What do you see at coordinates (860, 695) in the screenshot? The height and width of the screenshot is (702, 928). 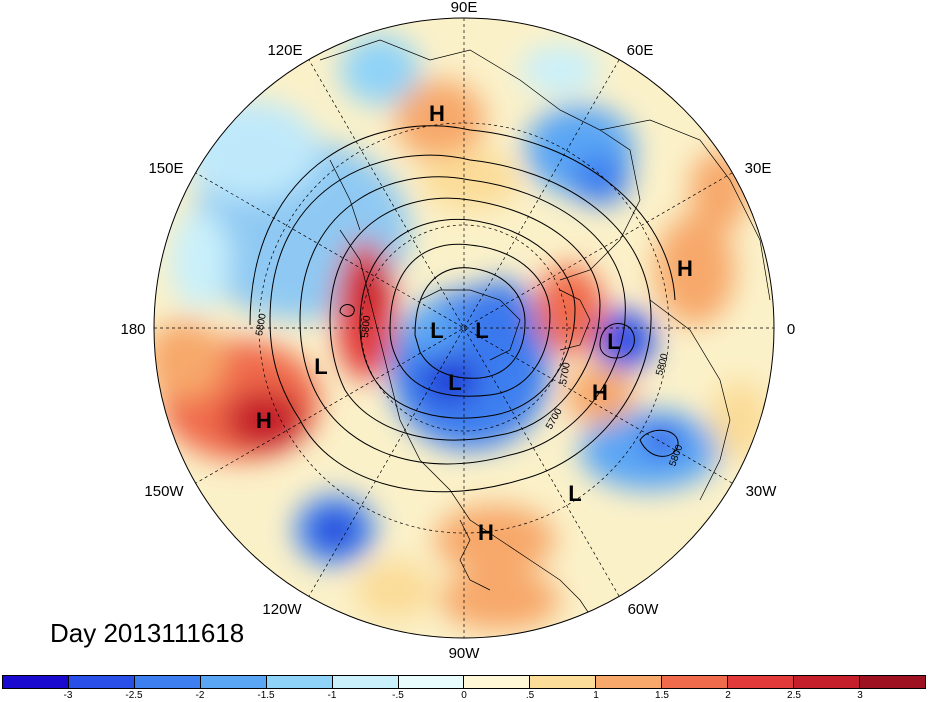 I see `colorbar-tick-label: 3` at bounding box center [860, 695].